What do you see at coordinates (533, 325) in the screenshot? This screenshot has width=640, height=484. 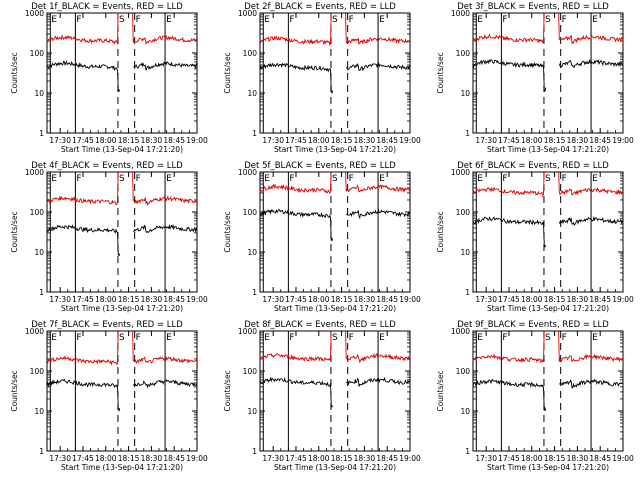 I see `panel-title: Det 9f_BLACK = Events, RED = LLD` at bounding box center [533, 325].